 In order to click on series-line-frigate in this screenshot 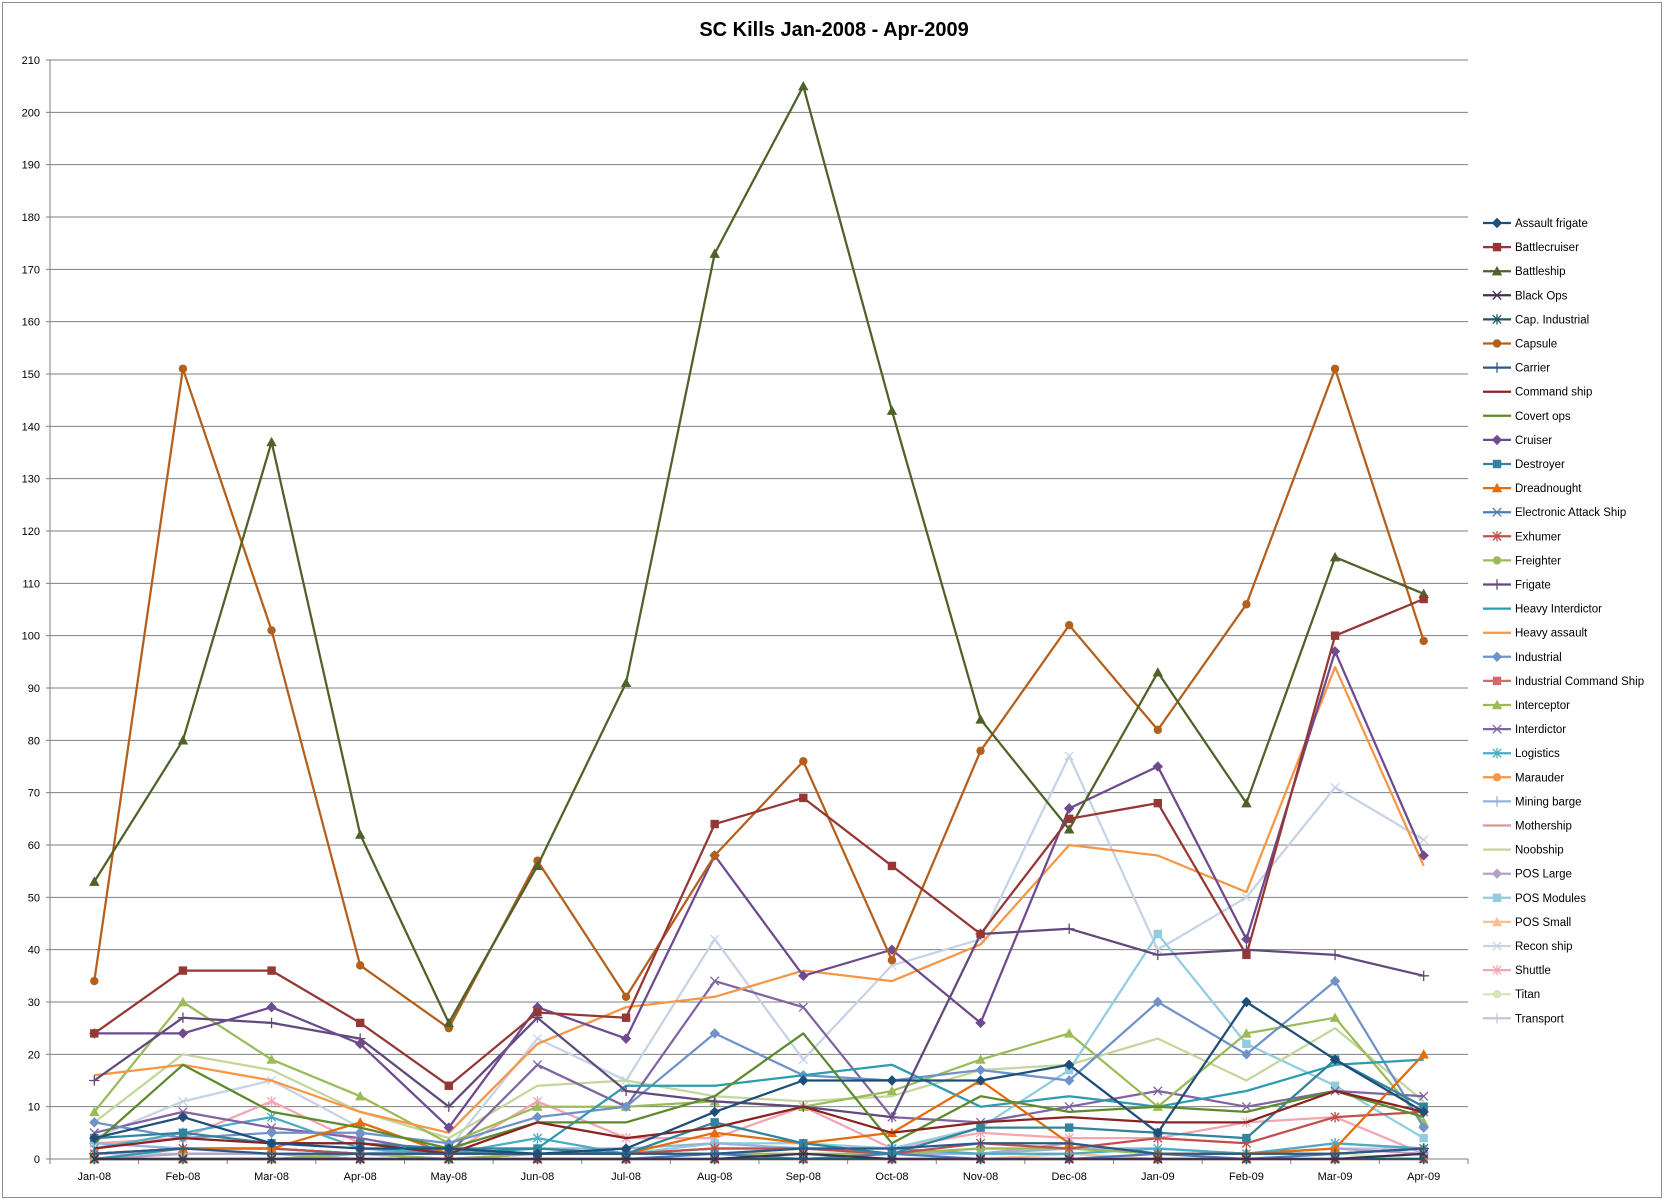, I will do `click(758, 1023)`.